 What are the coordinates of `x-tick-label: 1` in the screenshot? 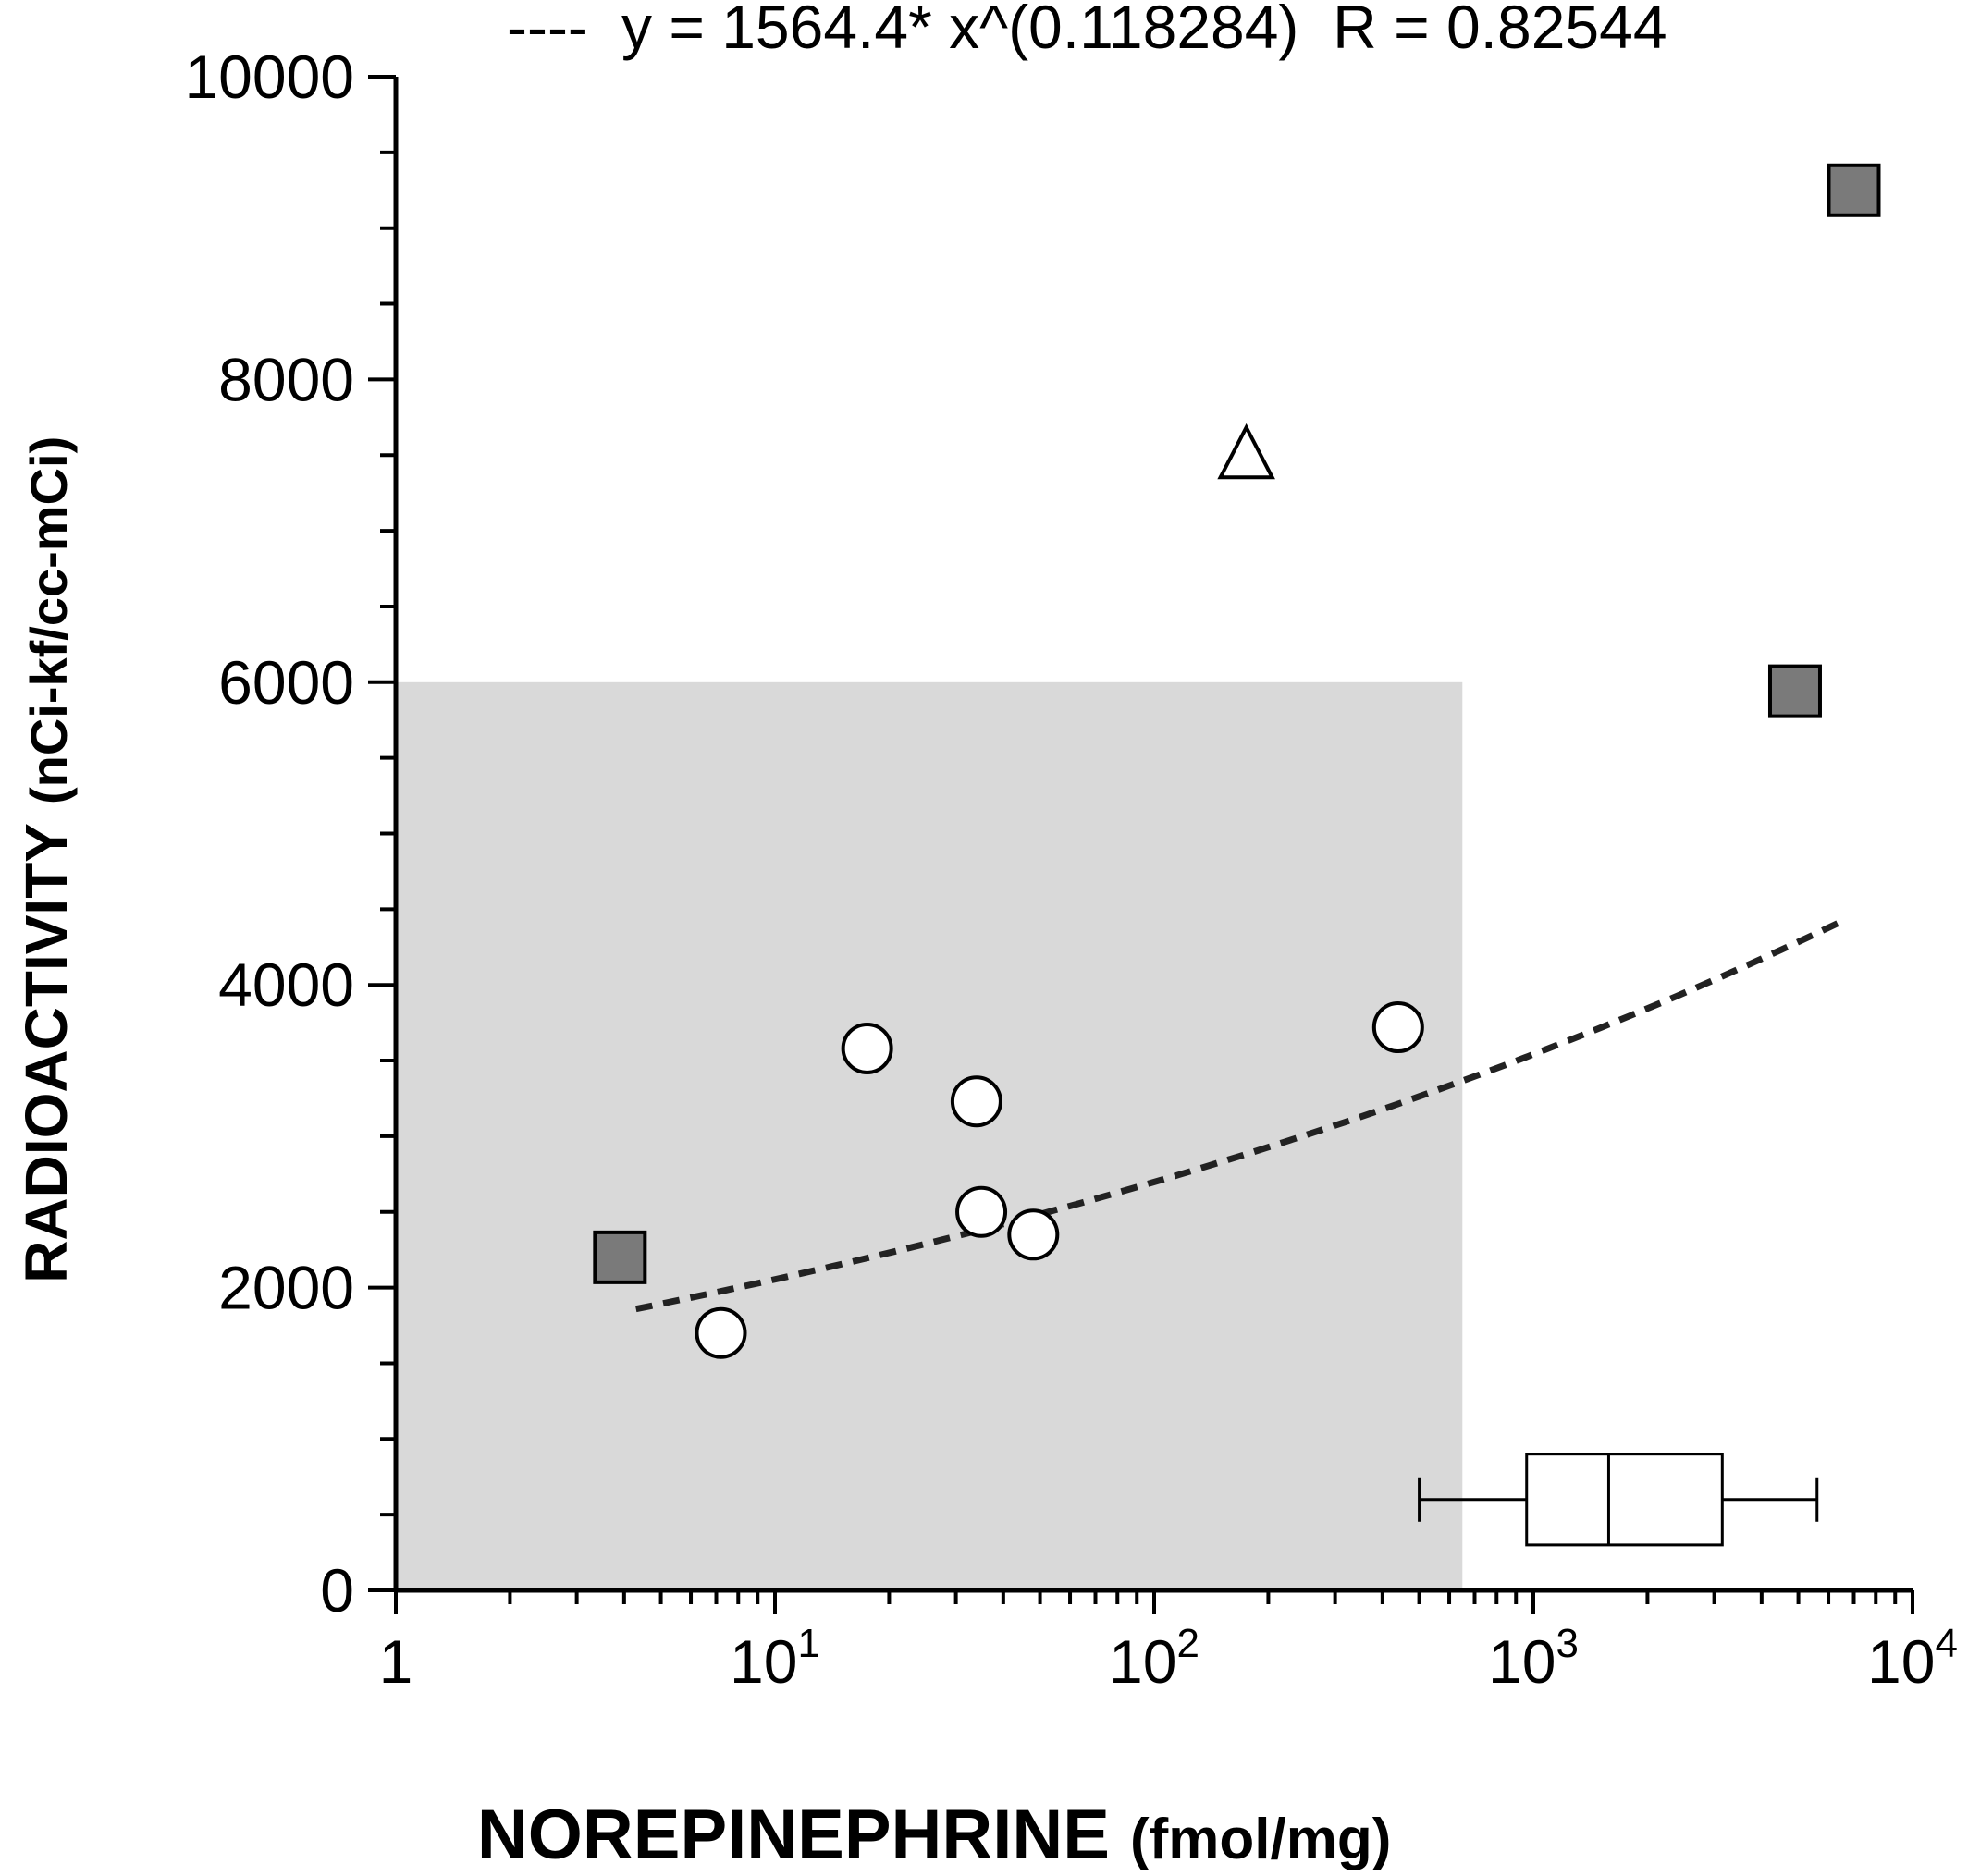 It's located at (396, 1662).